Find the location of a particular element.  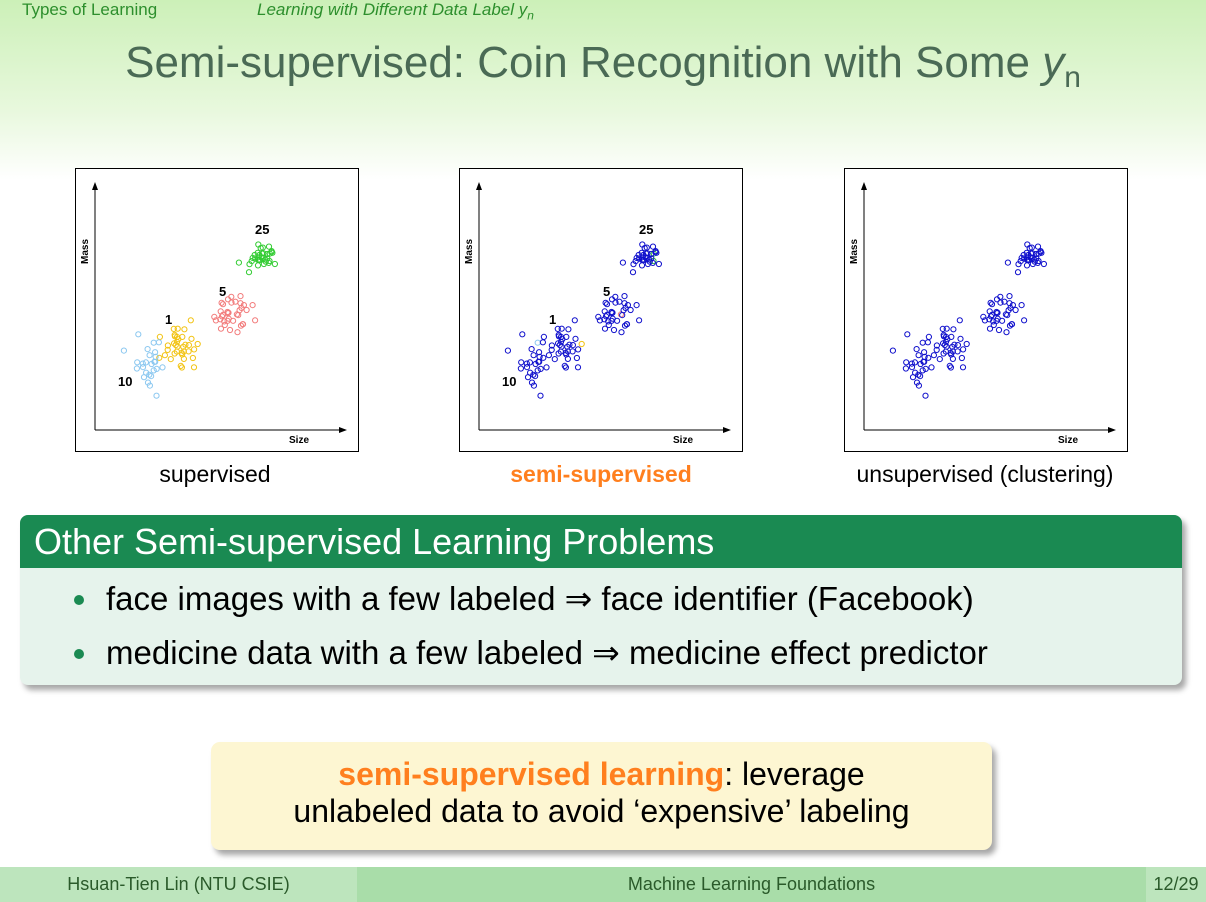

slide-title-var: y is located at coordinates (1053, 62).